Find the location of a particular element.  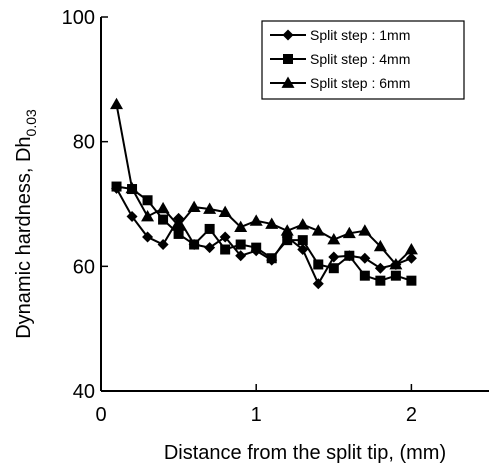

y-tick-label: 60 is located at coordinates (84, 267).